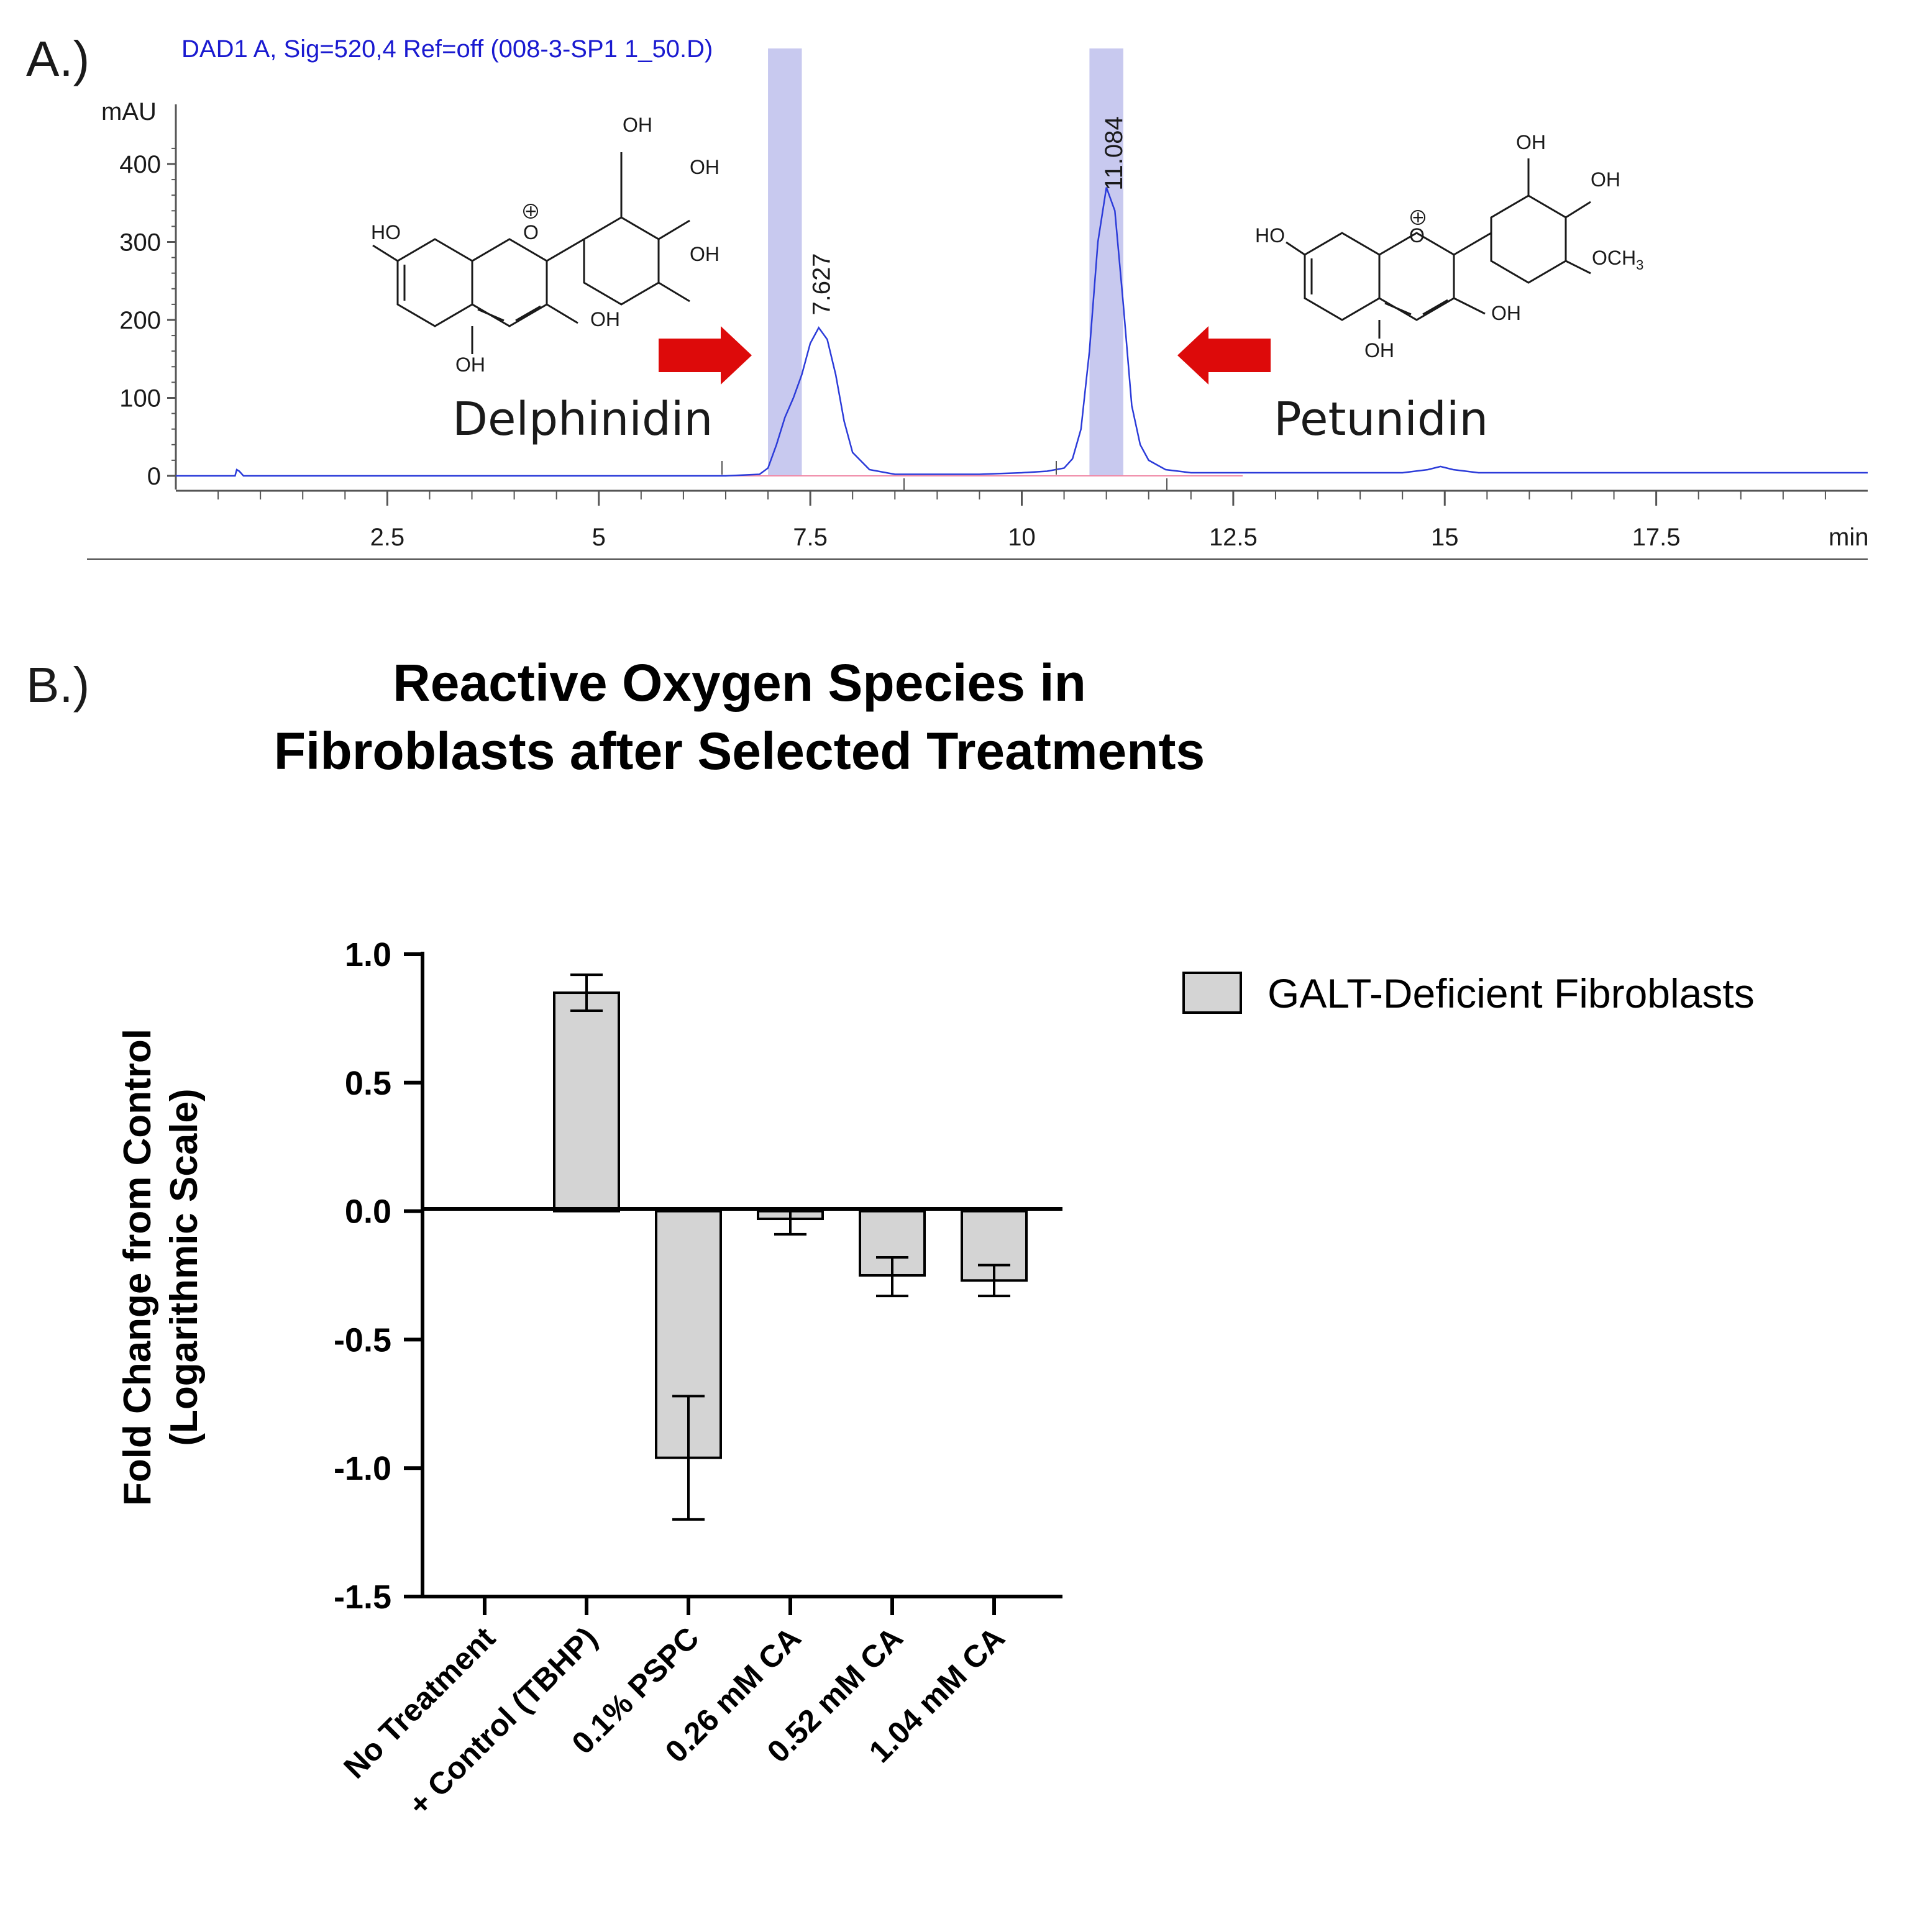 The height and width of the screenshot is (1932, 1905). What do you see at coordinates (140, 320) in the screenshot?
I see `hplc-y-tick-label: 200` at bounding box center [140, 320].